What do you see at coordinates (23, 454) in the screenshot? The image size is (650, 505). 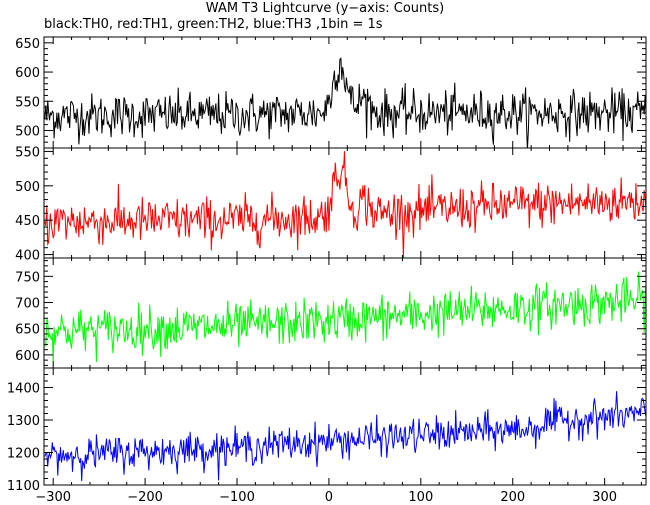 I see `y-tick-label: 1200` at bounding box center [23, 454].